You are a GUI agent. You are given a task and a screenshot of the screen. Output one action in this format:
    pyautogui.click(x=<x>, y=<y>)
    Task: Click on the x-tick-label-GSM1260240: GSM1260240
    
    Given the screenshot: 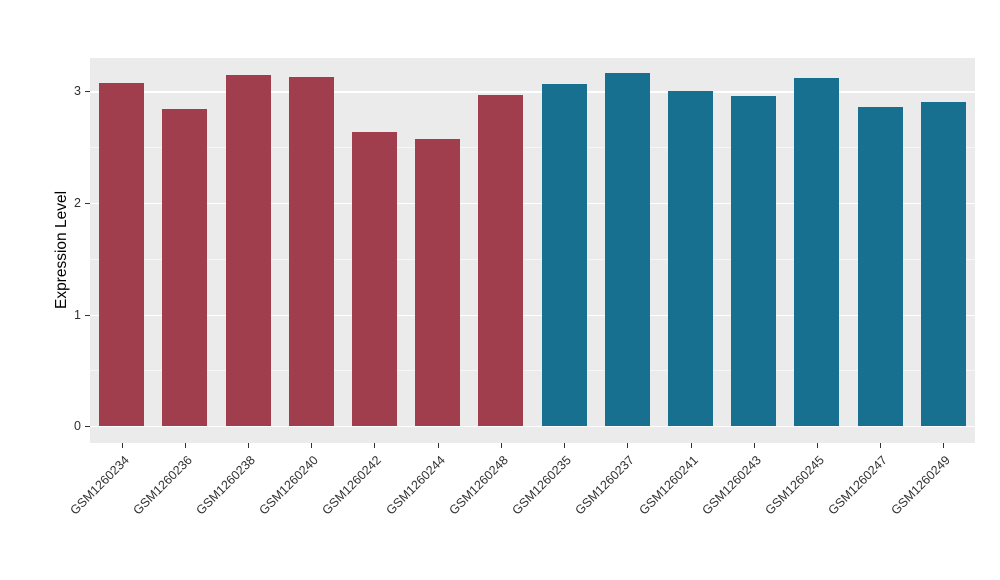 What is the action you would take?
    pyautogui.click(x=289, y=485)
    